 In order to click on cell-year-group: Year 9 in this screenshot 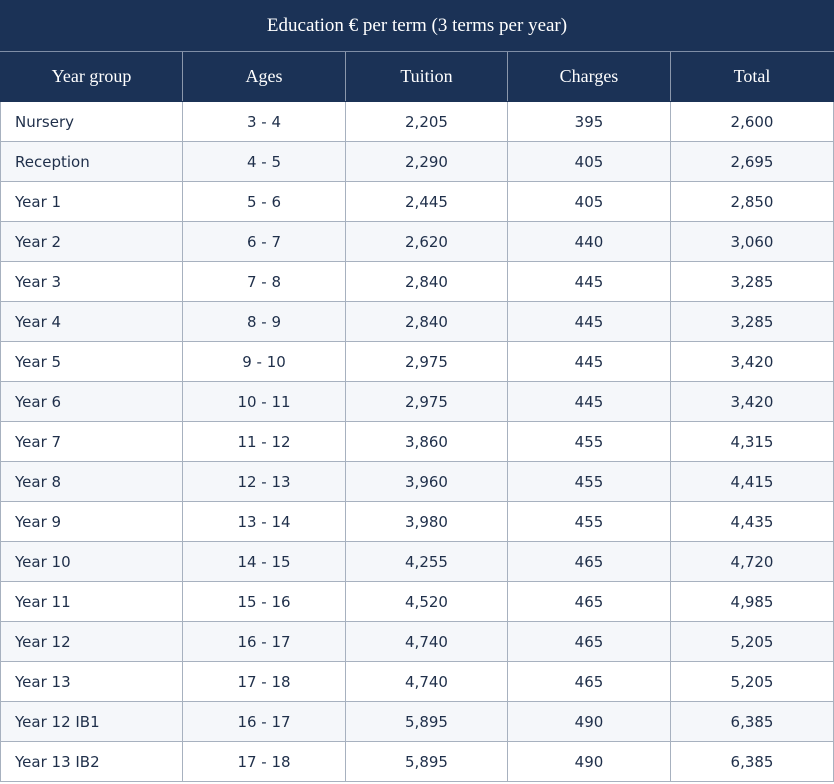, I will do `click(91, 521)`.